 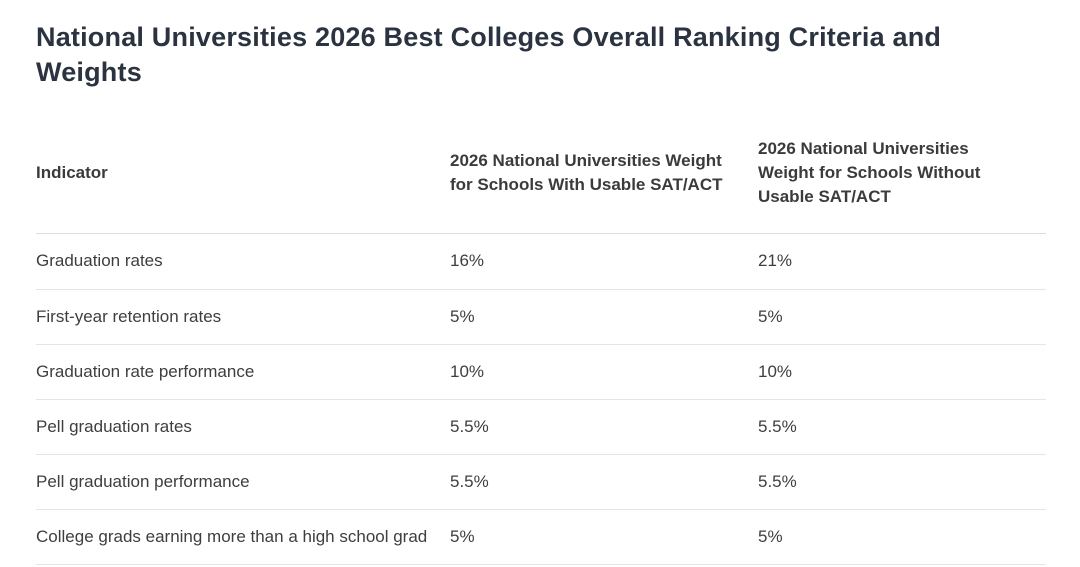 What do you see at coordinates (902, 261) in the screenshot?
I see `weight-without-cell: 21%` at bounding box center [902, 261].